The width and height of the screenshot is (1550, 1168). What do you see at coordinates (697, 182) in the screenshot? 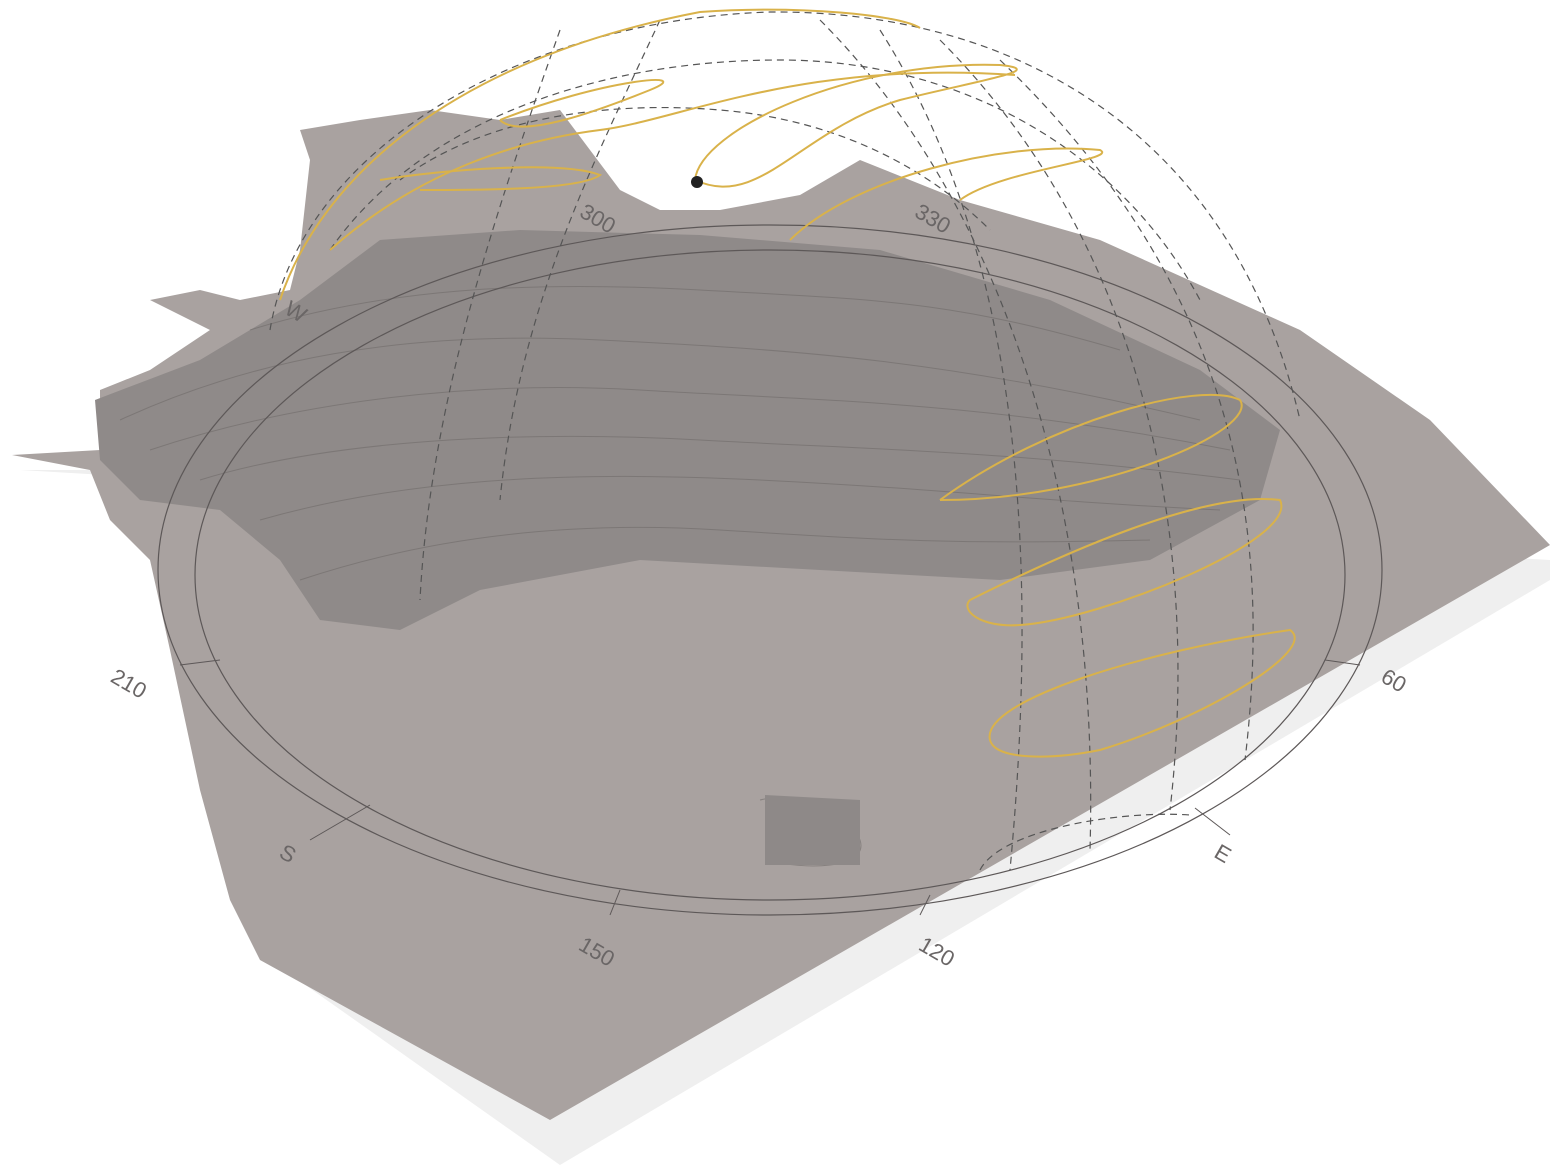
I see `sun-position` at bounding box center [697, 182].